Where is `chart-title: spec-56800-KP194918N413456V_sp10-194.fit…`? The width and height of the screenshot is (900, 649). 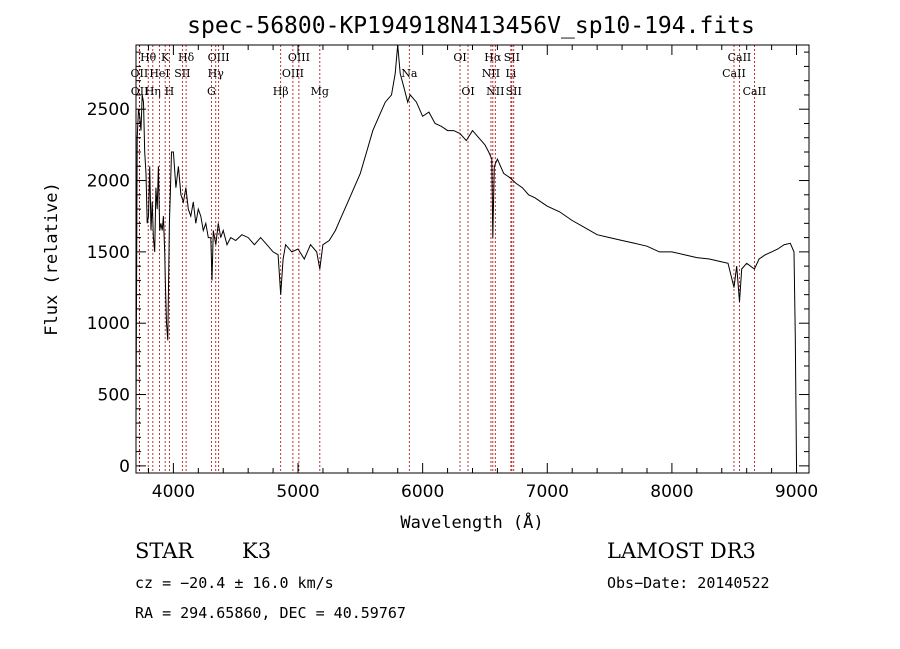
chart-title: spec-56800-KP194918N413456V_sp10-194.fit… is located at coordinates (471, 26).